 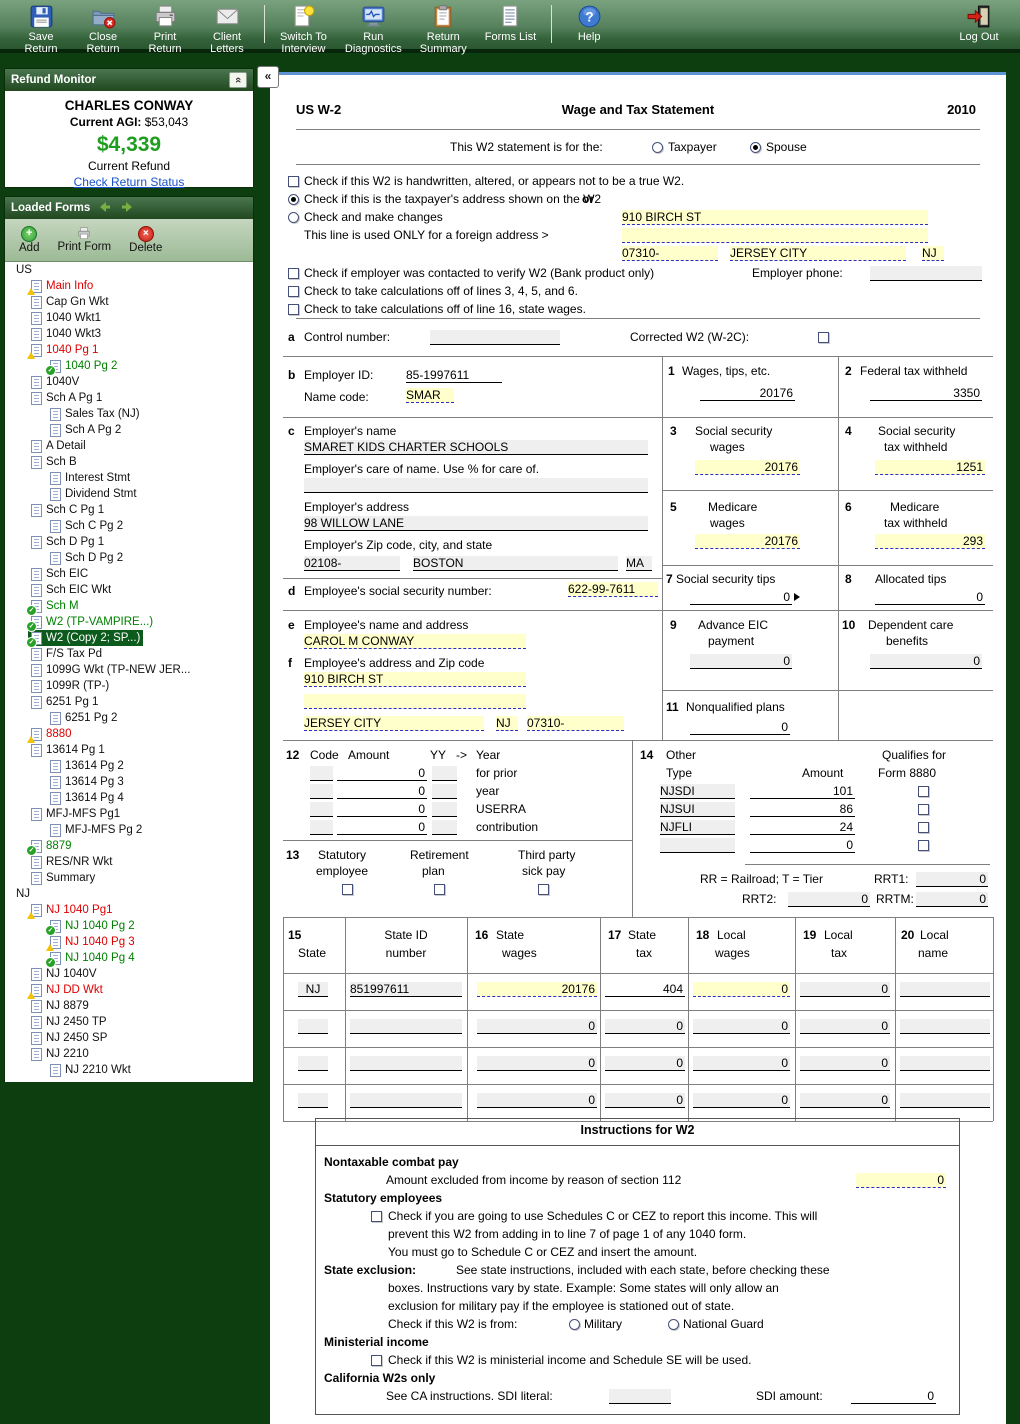 I want to click on control-number-field, so click(x=495, y=337).